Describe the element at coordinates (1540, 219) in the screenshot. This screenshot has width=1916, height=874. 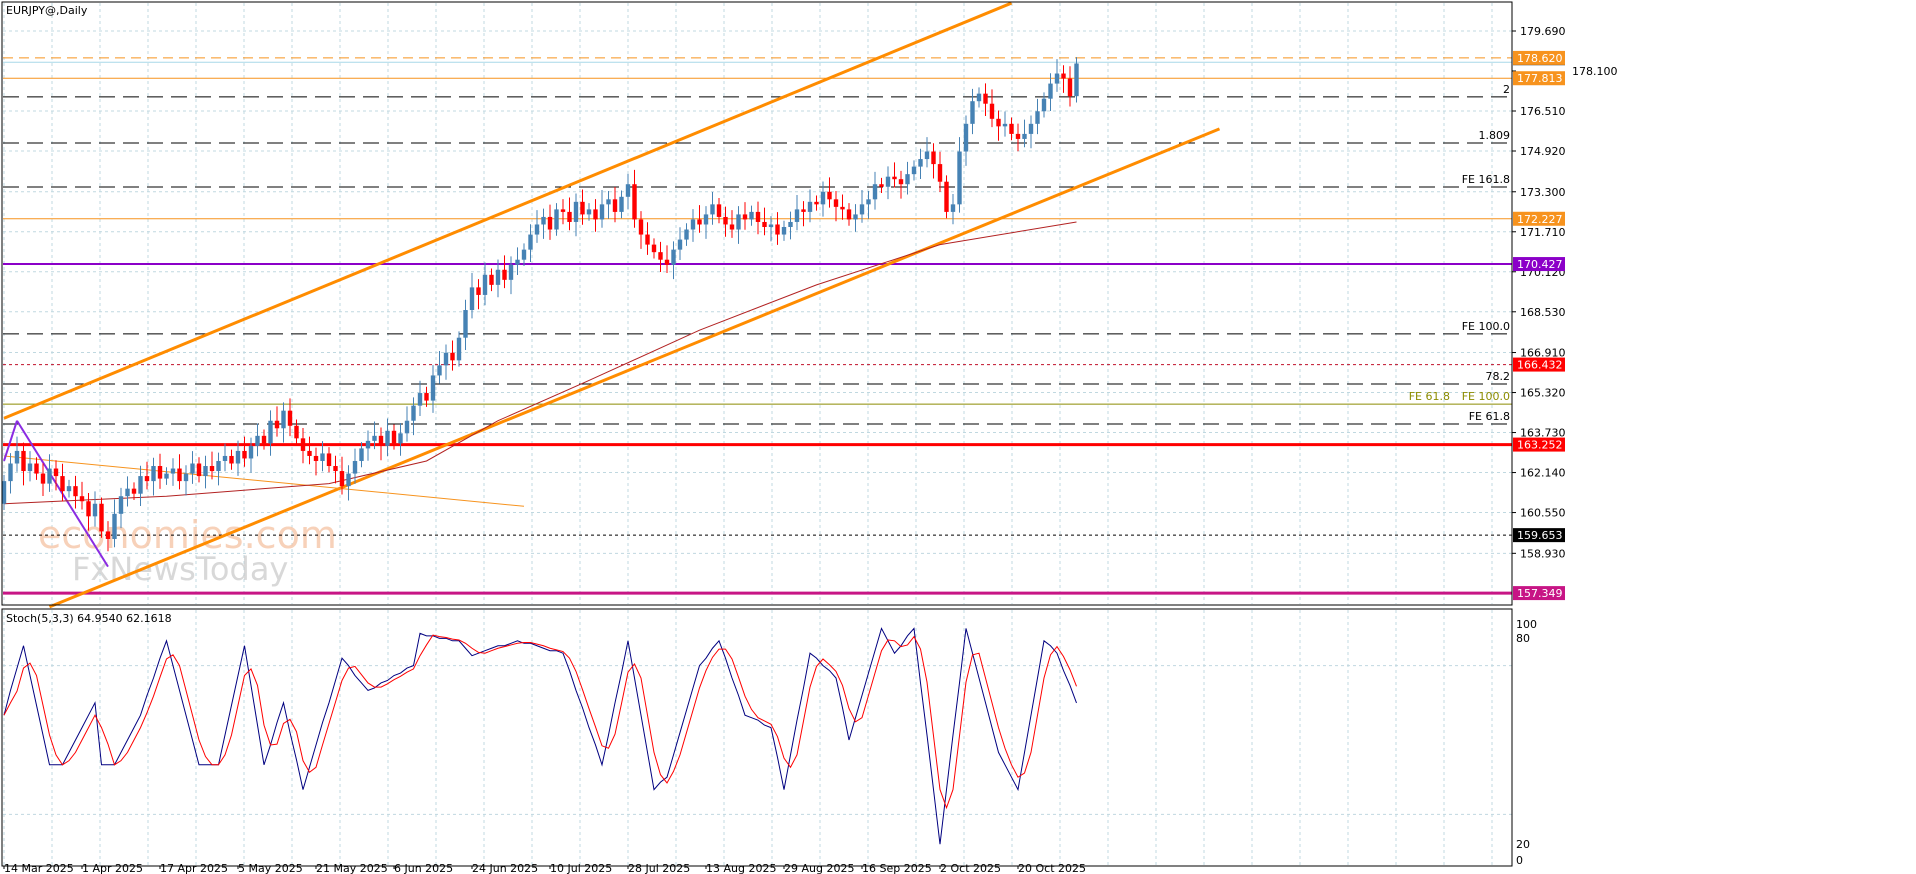
I see `price-label: 172.227` at that location.